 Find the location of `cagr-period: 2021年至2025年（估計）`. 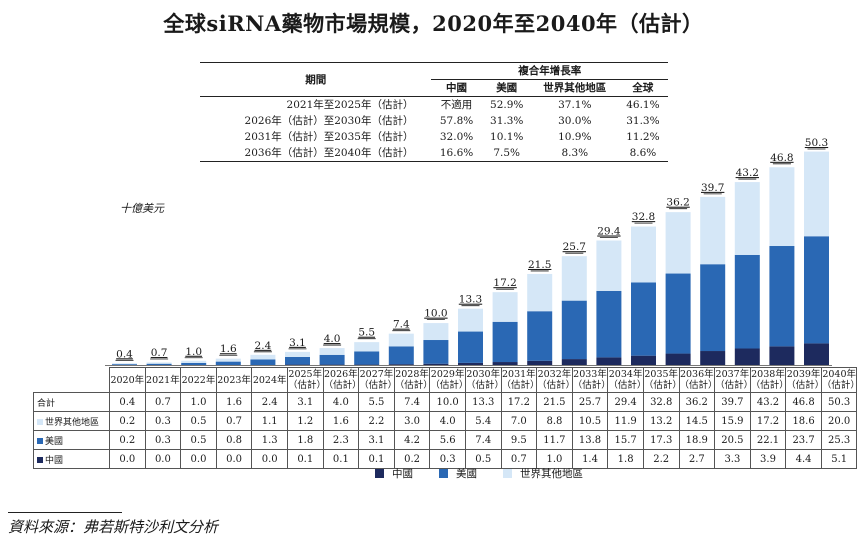

cagr-period: 2021年至2025年（估計） is located at coordinates (350, 105).